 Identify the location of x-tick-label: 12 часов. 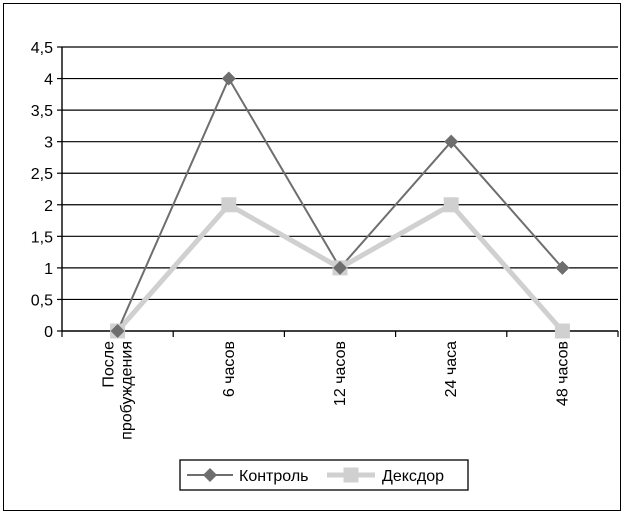
(340, 373).